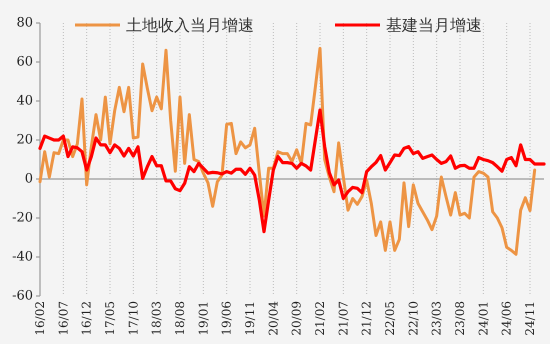  I want to click on x-tick-label: 24/01, so click(483, 318).